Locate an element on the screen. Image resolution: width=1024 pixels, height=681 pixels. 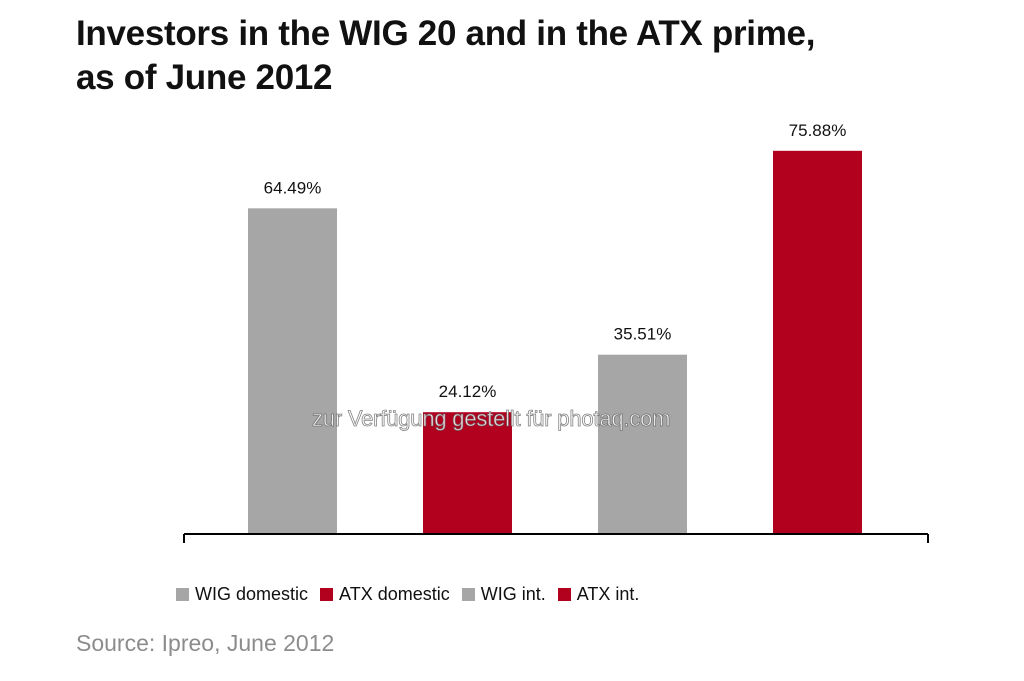
bar-atx-domestic is located at coordinates (467, 473).